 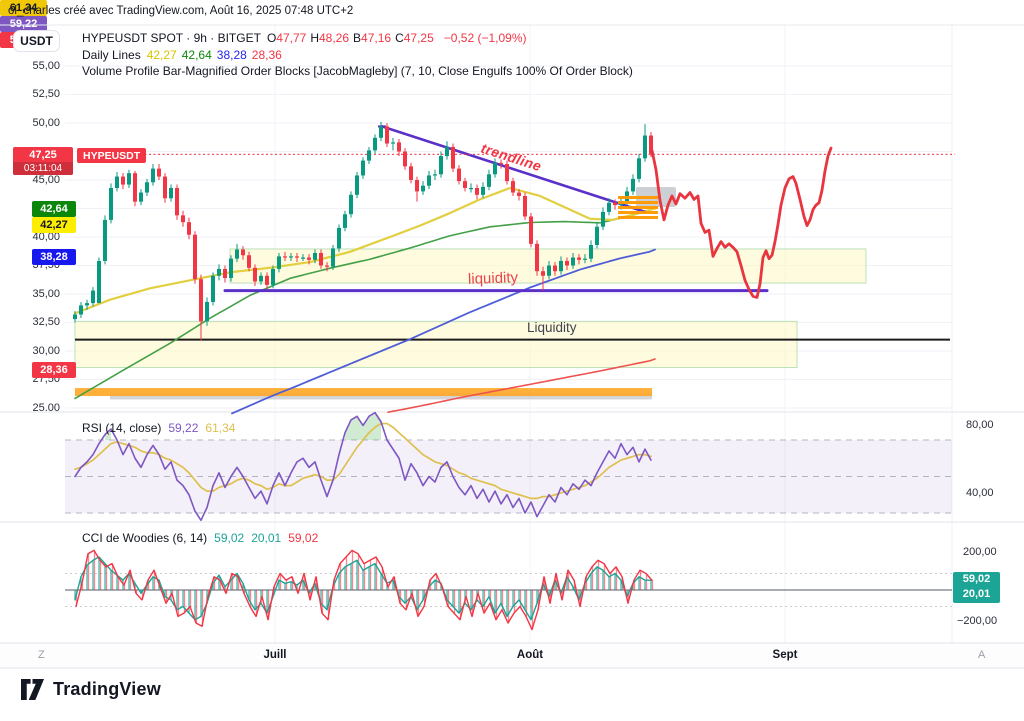 I want to click on rsi-axis-80: 80,00, so click(x=980, y=425).